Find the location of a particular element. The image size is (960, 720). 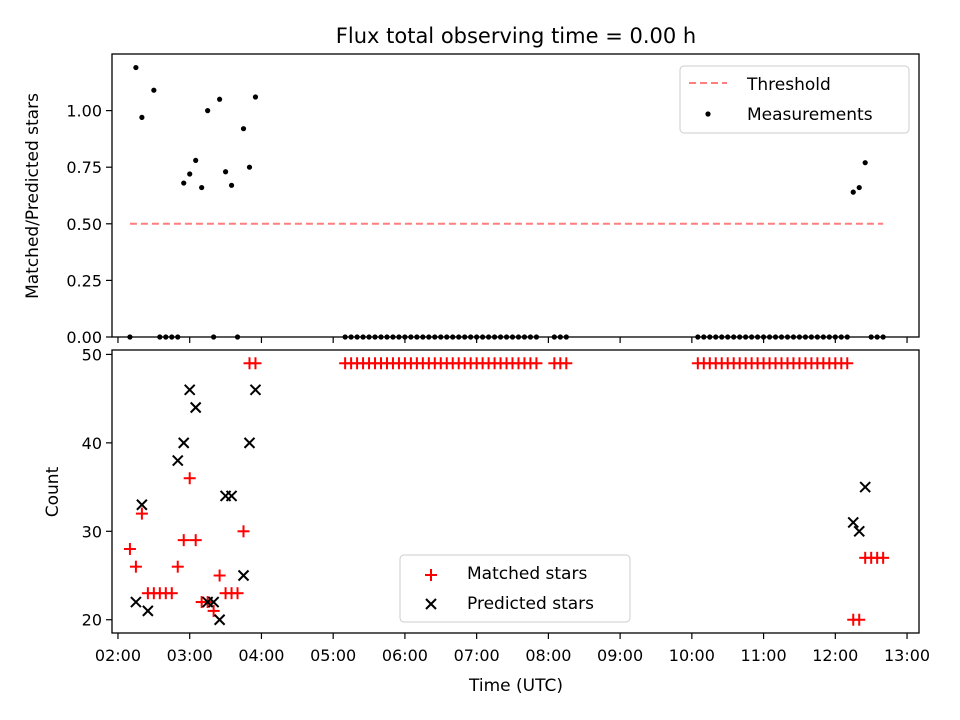

legend-matched-label: Matched stars is located at coordinates (527, 574).